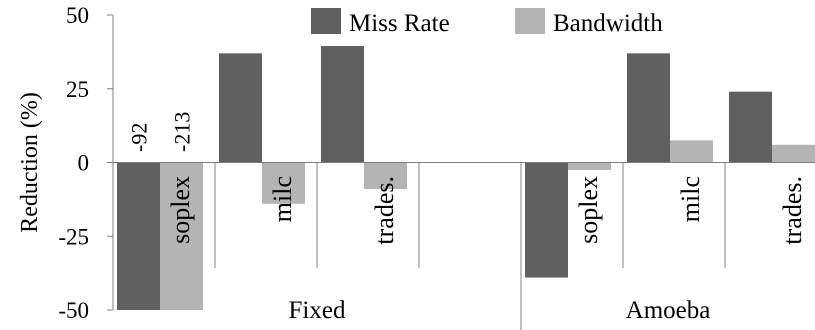 The width and height of the screenshot is (815, 330). What do you see at coordinates (84, 163) in the screenshot?
I see `y-tick-label: 0` at bounding box center [84, 163].